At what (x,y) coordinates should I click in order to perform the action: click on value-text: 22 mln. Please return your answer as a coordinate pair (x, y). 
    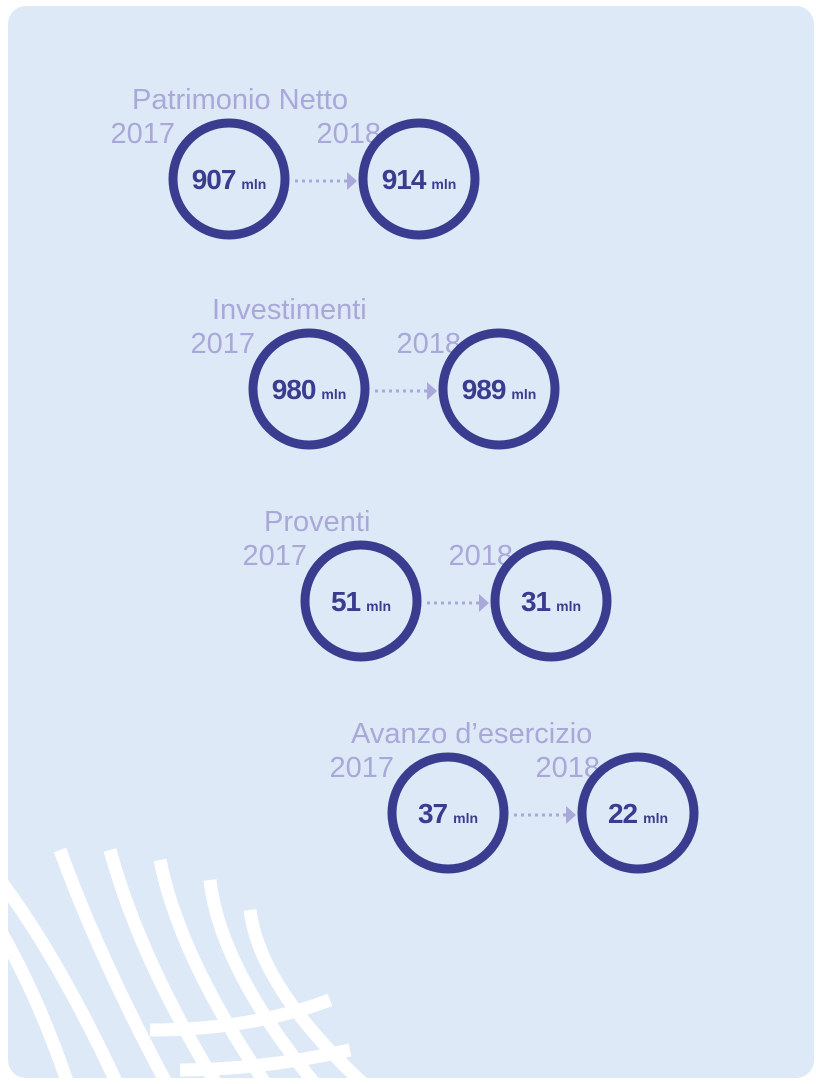
    Looking at the image, I should click on (638, 813).